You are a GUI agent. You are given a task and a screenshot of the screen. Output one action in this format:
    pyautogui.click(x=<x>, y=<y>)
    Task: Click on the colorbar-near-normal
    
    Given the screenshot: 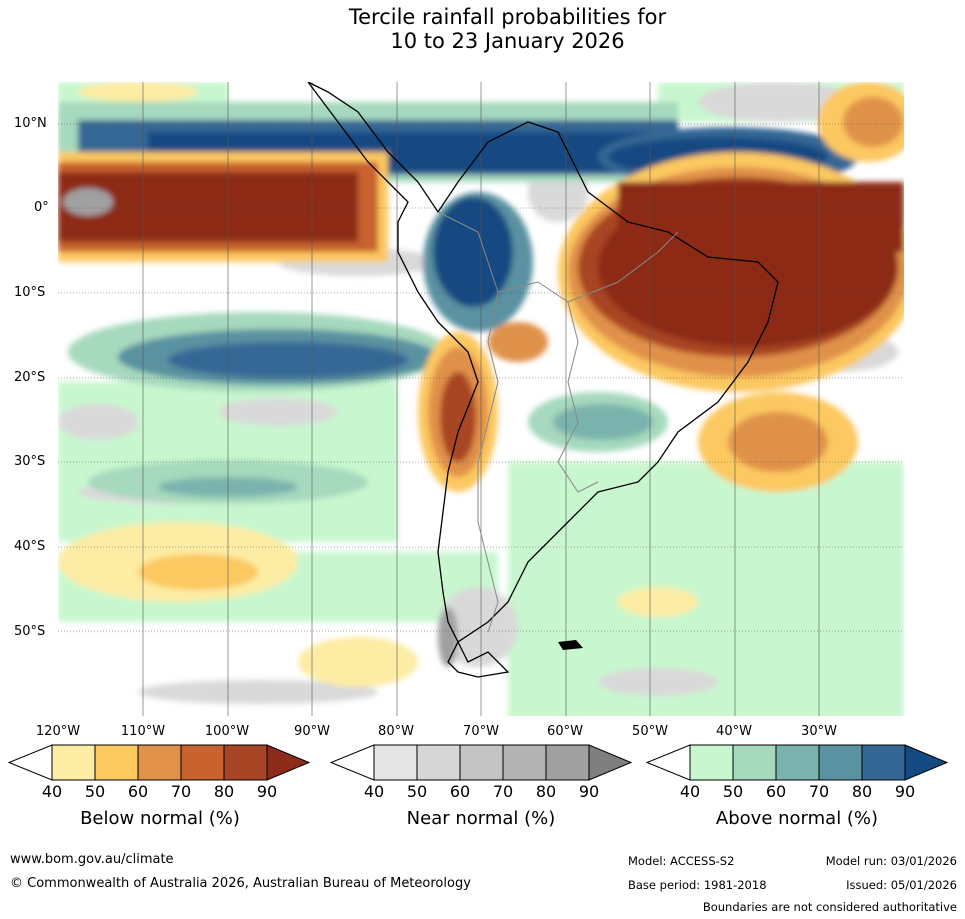 What is the action you would take?
    pyautogui.click(x=481, y=762)
    